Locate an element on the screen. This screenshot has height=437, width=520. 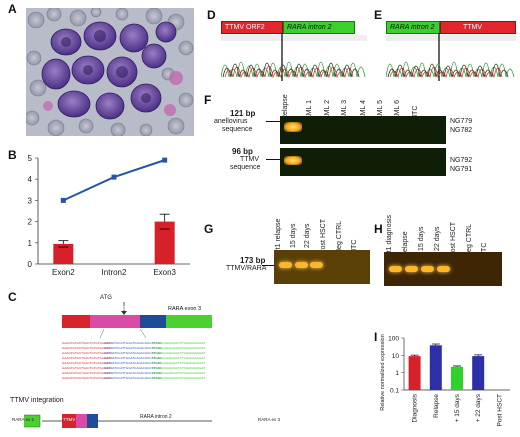
chart-b: 0 1 2 3 4 5 Exon2 Intron2 Exon3 is located at coordinates (109, 215).